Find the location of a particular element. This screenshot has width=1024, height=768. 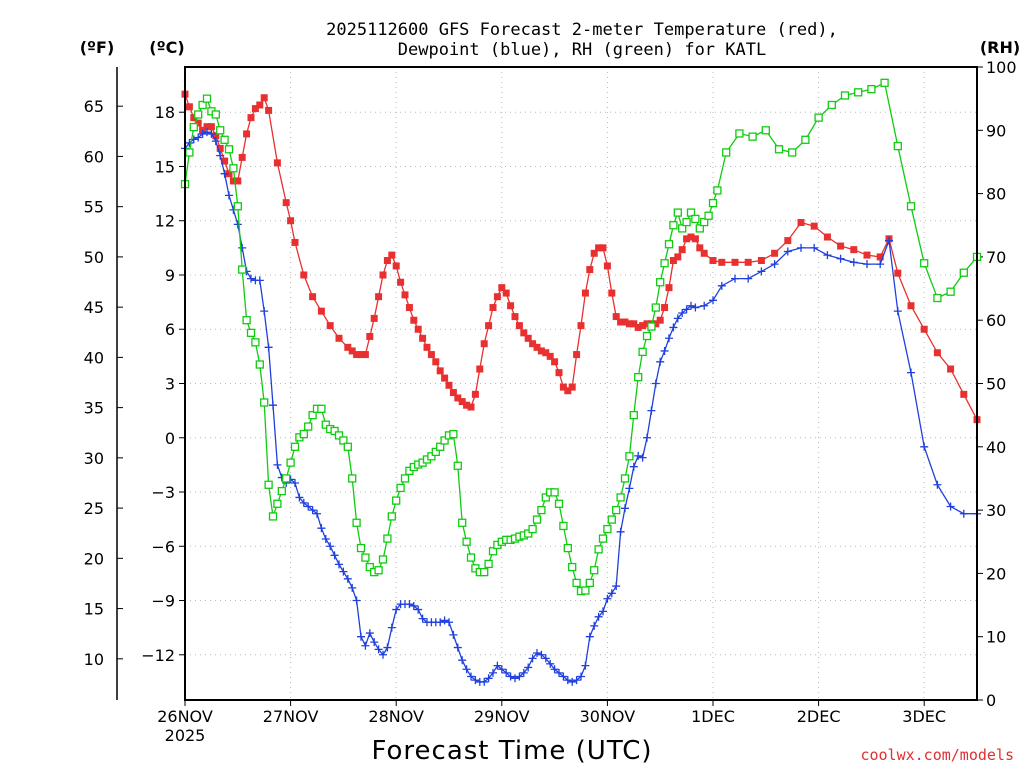

rh-tick-label: 50 is located at coordinates (996, 384).